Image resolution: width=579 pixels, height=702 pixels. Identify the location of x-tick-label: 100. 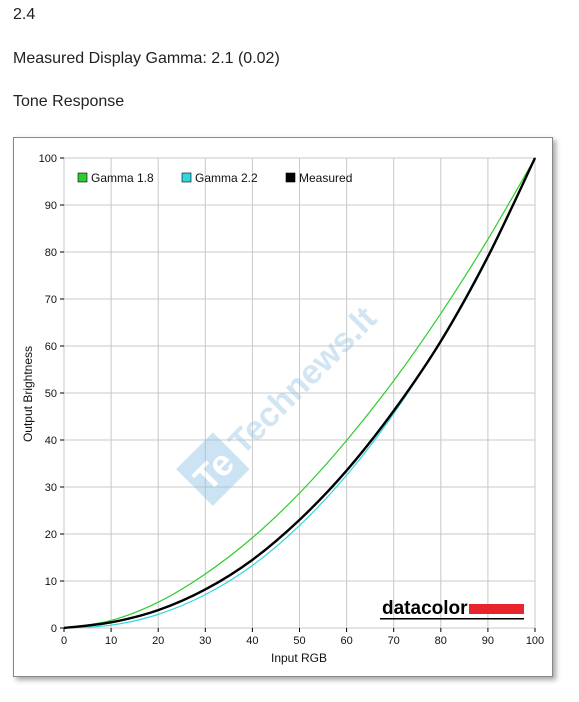
(535, 641).